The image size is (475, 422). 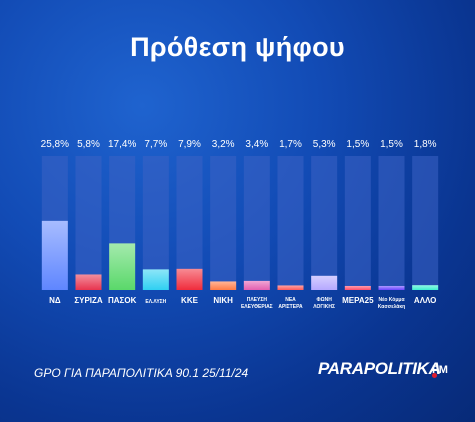 What do you see at coordinates (425, 144) in the screenshot?
I see `value-label: 1,8%` at bounding box center [425, 144].